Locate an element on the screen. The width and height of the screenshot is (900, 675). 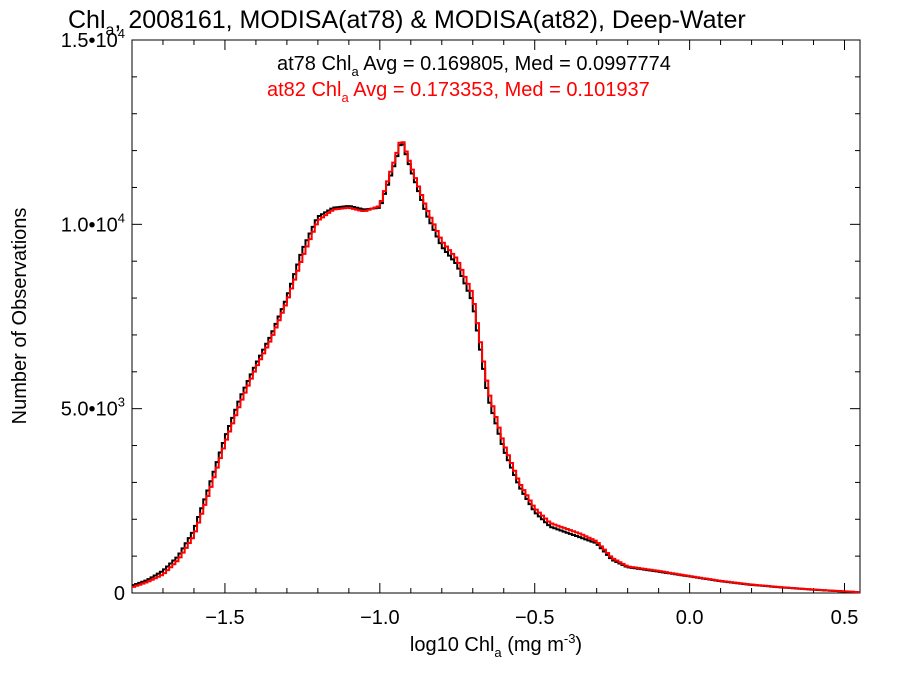
x-tick-label: 0.5 is located at coordinates (845, 618).